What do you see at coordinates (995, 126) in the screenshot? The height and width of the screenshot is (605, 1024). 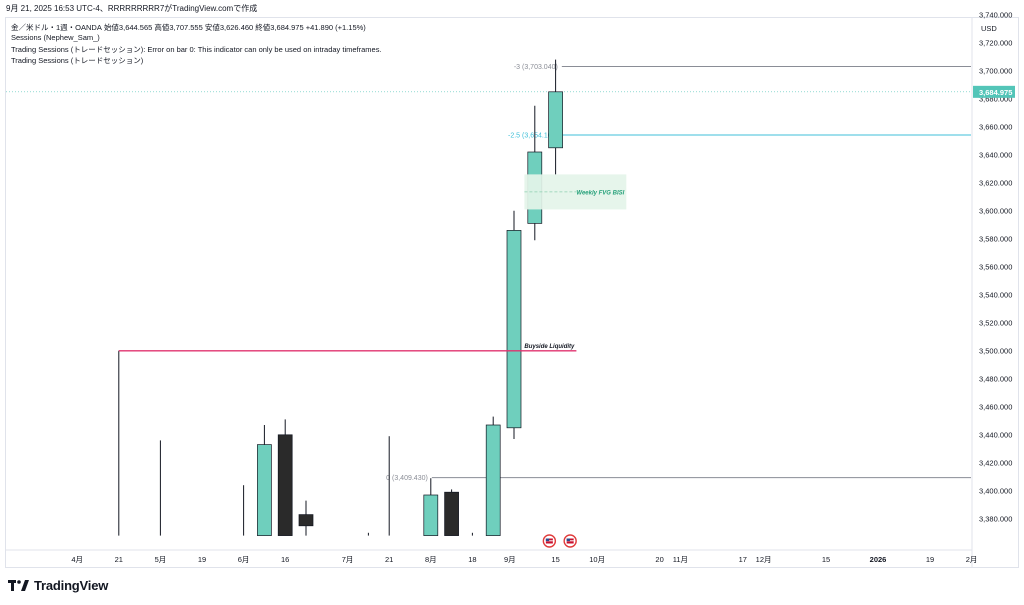 I see `y-tick-label: 3,660.000` at bounding box center [995, 126].